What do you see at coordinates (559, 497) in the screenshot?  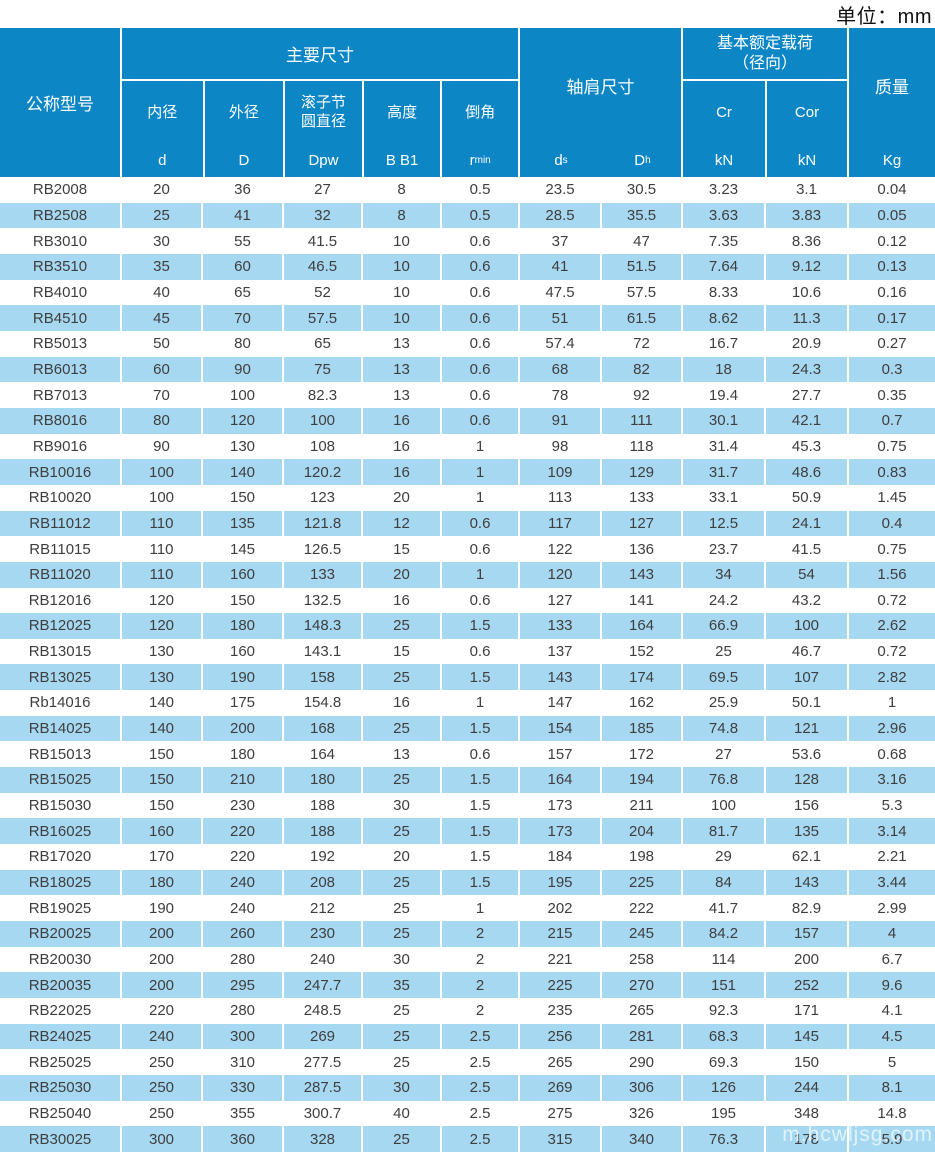 I see `cell-value: 113` at bounding box center [559, 497].